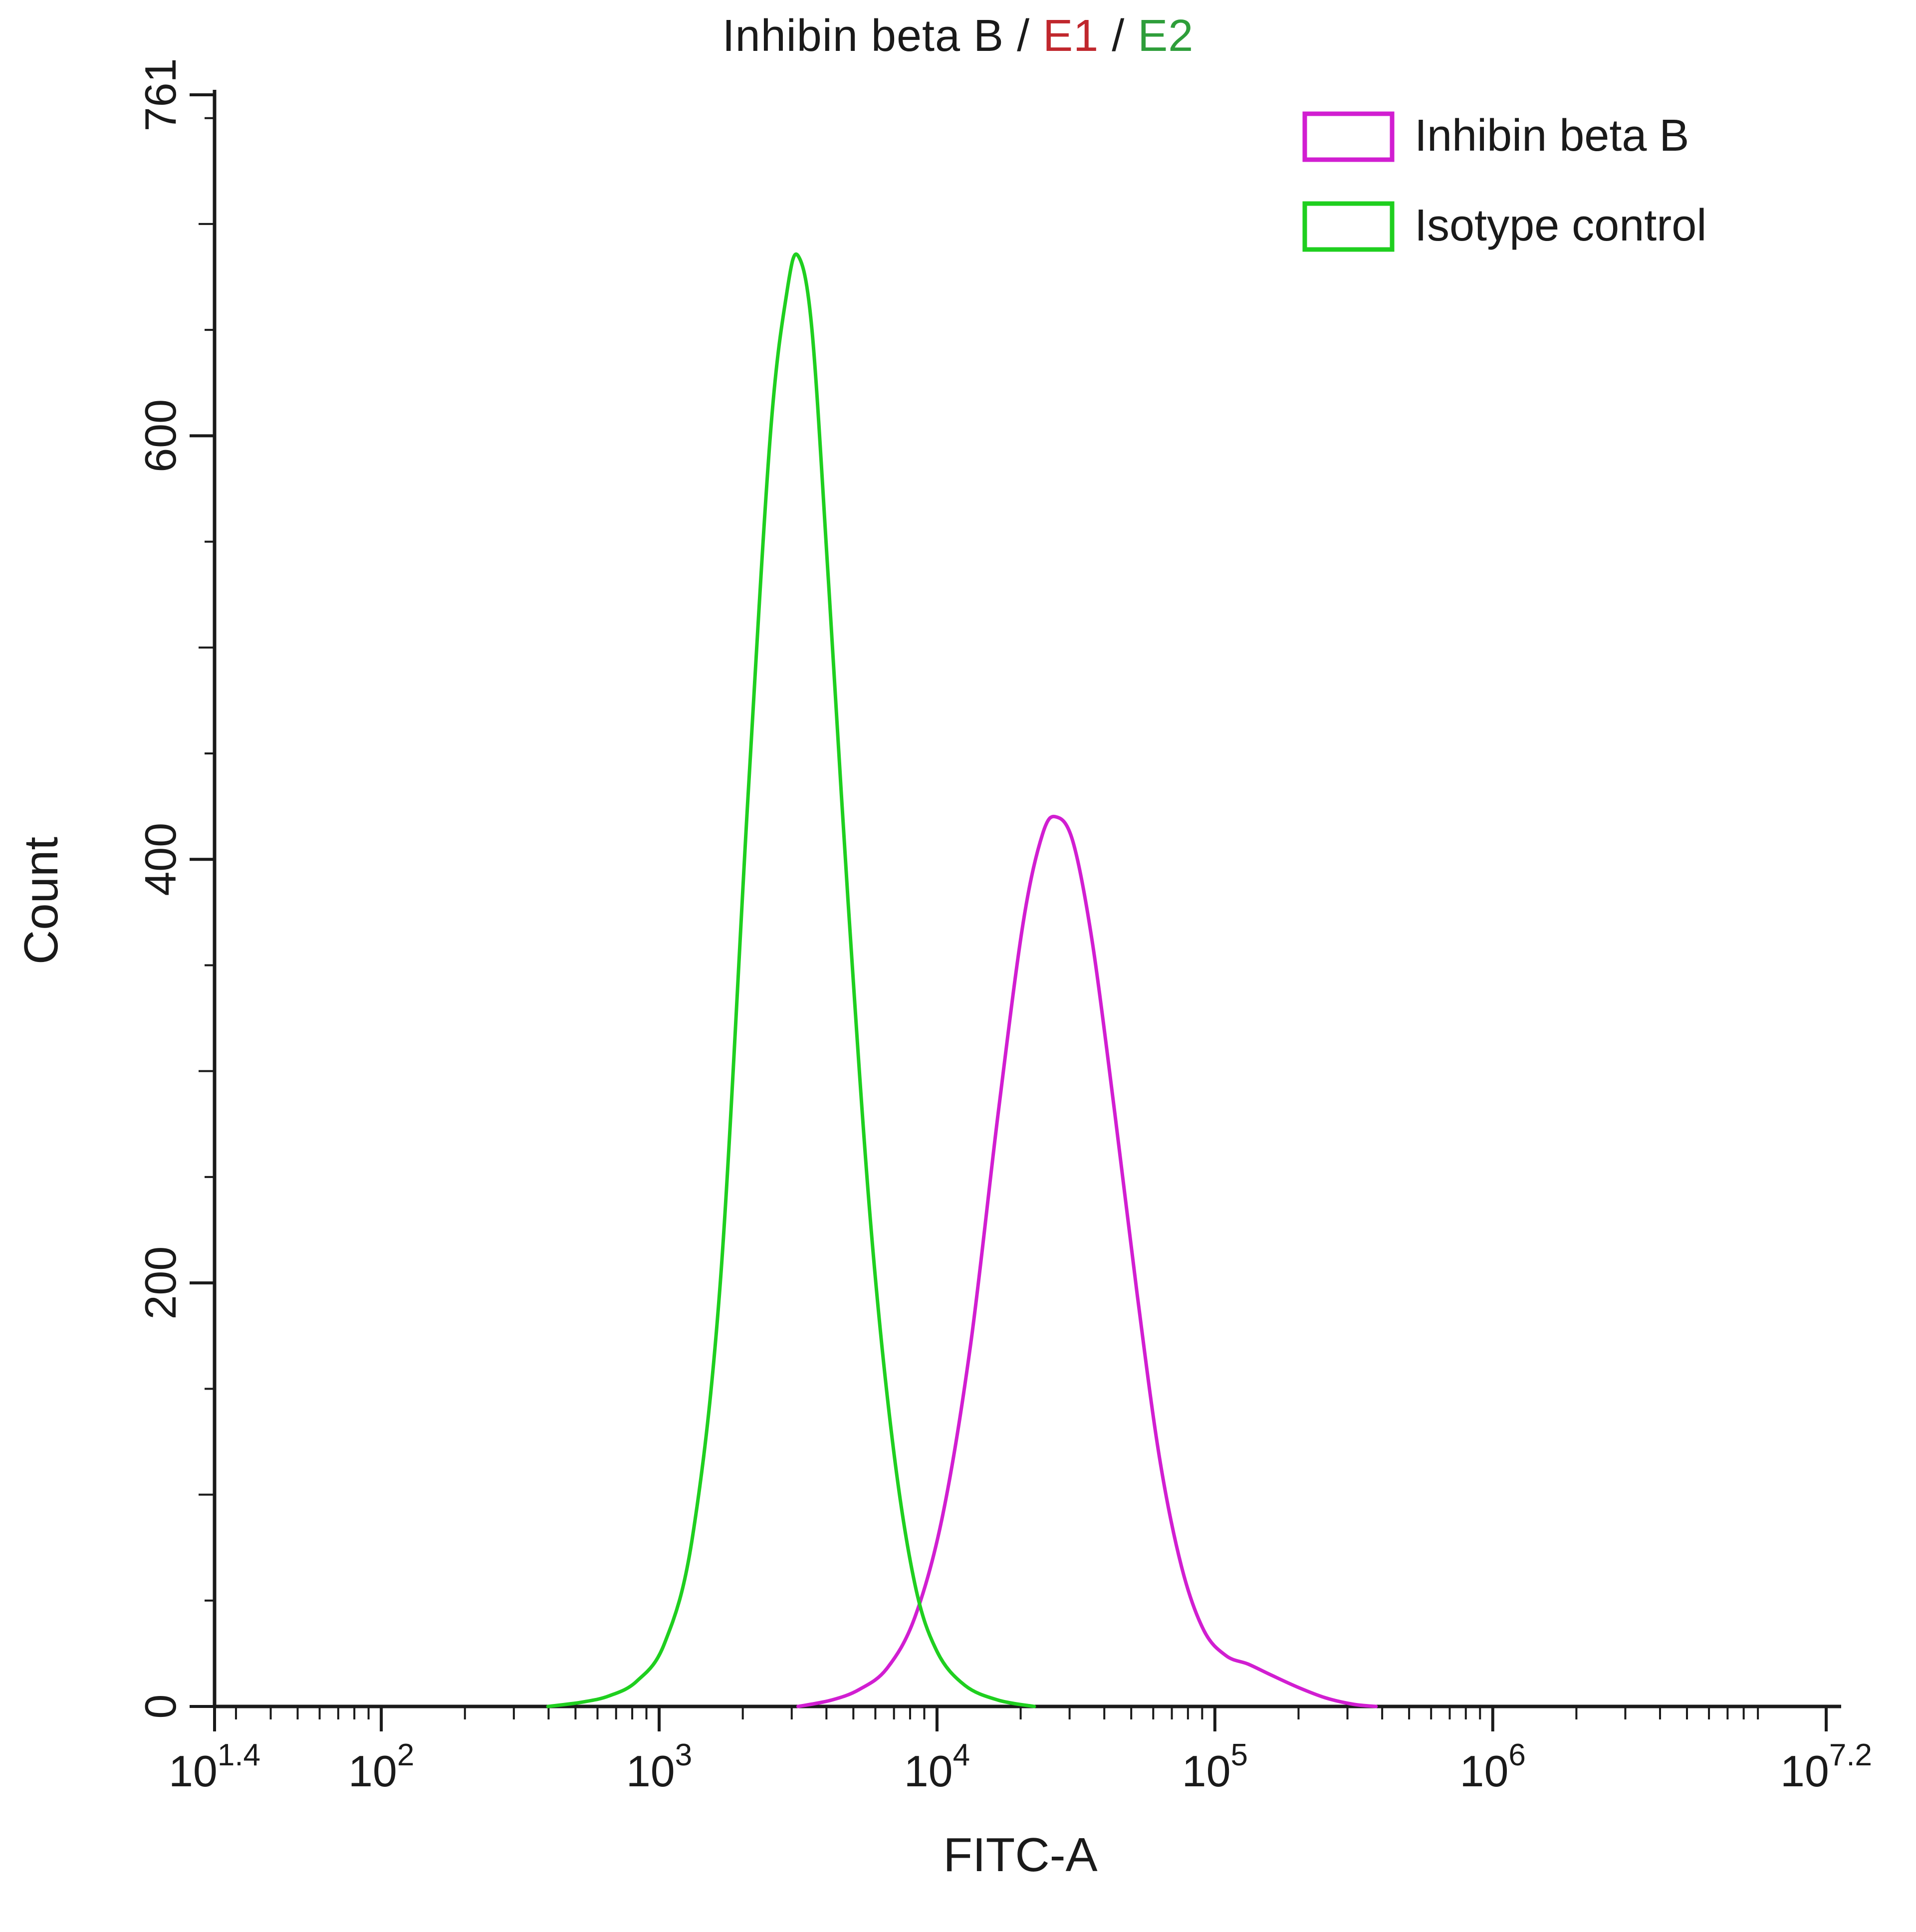 This screenshot has height=1932, width=1916. Describe the element at coordinates (1826, 1767) in the screenshot. I see `x-tick-label: 107.2` at that location.